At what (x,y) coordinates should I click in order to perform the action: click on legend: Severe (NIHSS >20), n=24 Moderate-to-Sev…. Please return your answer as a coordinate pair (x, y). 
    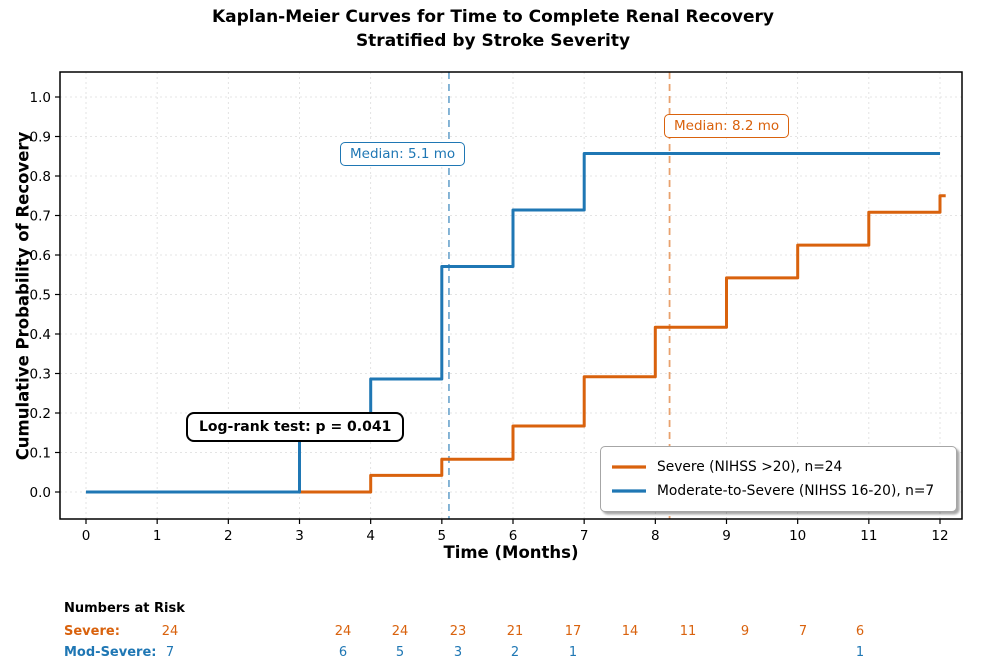
    Looking at the image, I should click on (778, 479).